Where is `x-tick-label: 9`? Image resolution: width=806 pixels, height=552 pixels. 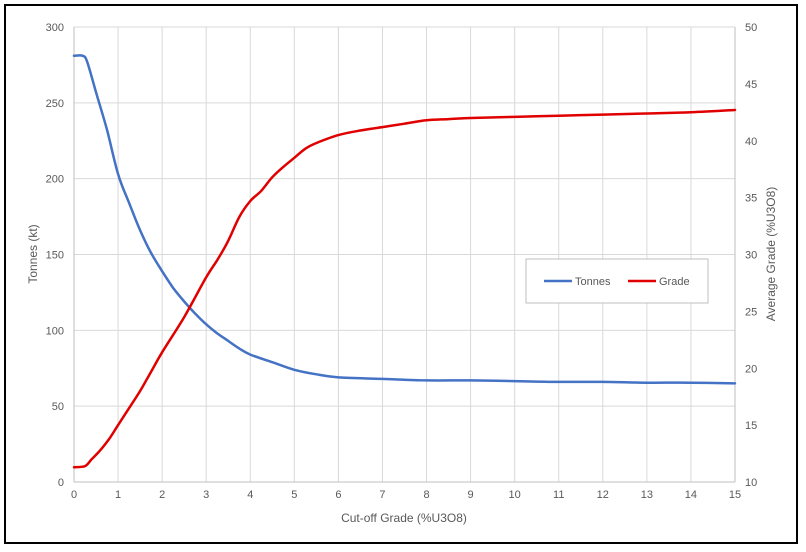
x-tick-label: 9 is located at coordinates (471, 495).